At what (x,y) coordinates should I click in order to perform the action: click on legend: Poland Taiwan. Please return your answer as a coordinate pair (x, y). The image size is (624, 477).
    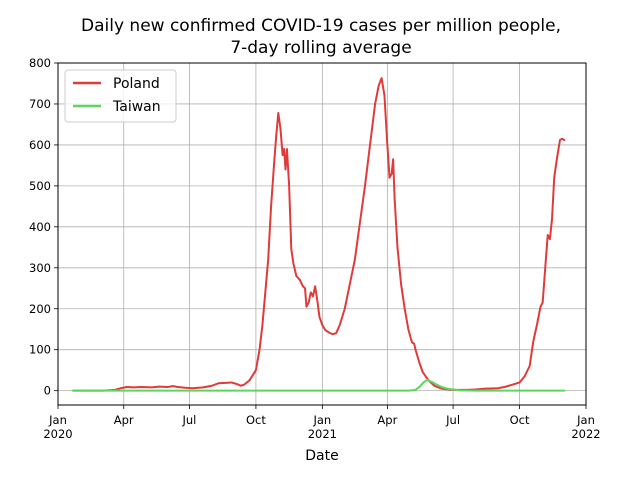
    Looking at the image, I should click on (120, 96).